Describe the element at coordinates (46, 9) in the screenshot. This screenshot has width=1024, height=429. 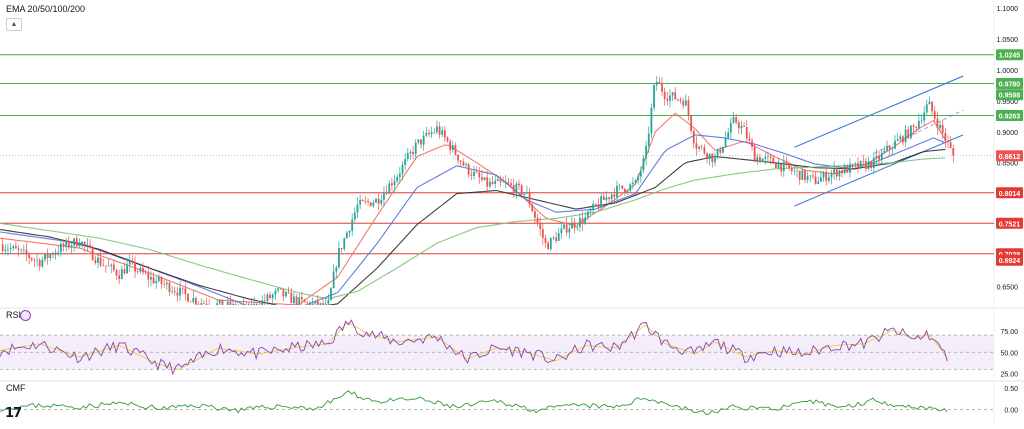
I see `ema-indicator-label: EMA 20/50/100/200` at that location.